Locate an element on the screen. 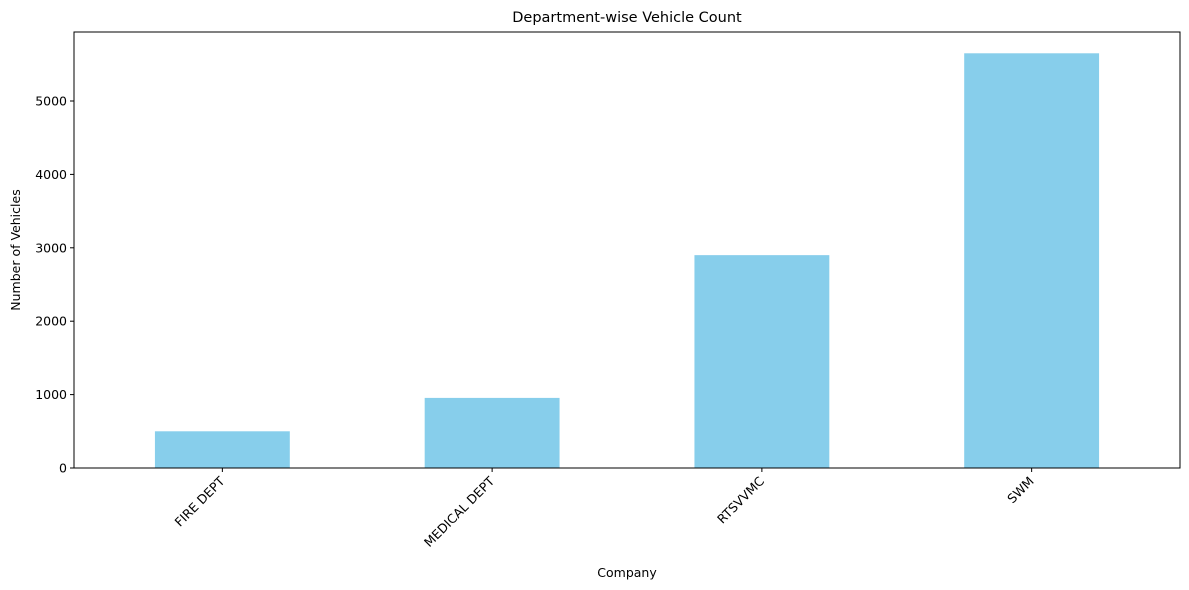 This screenshot has width=1189, height=590. x-axis-label: Company is located at coordinates (627, 572).